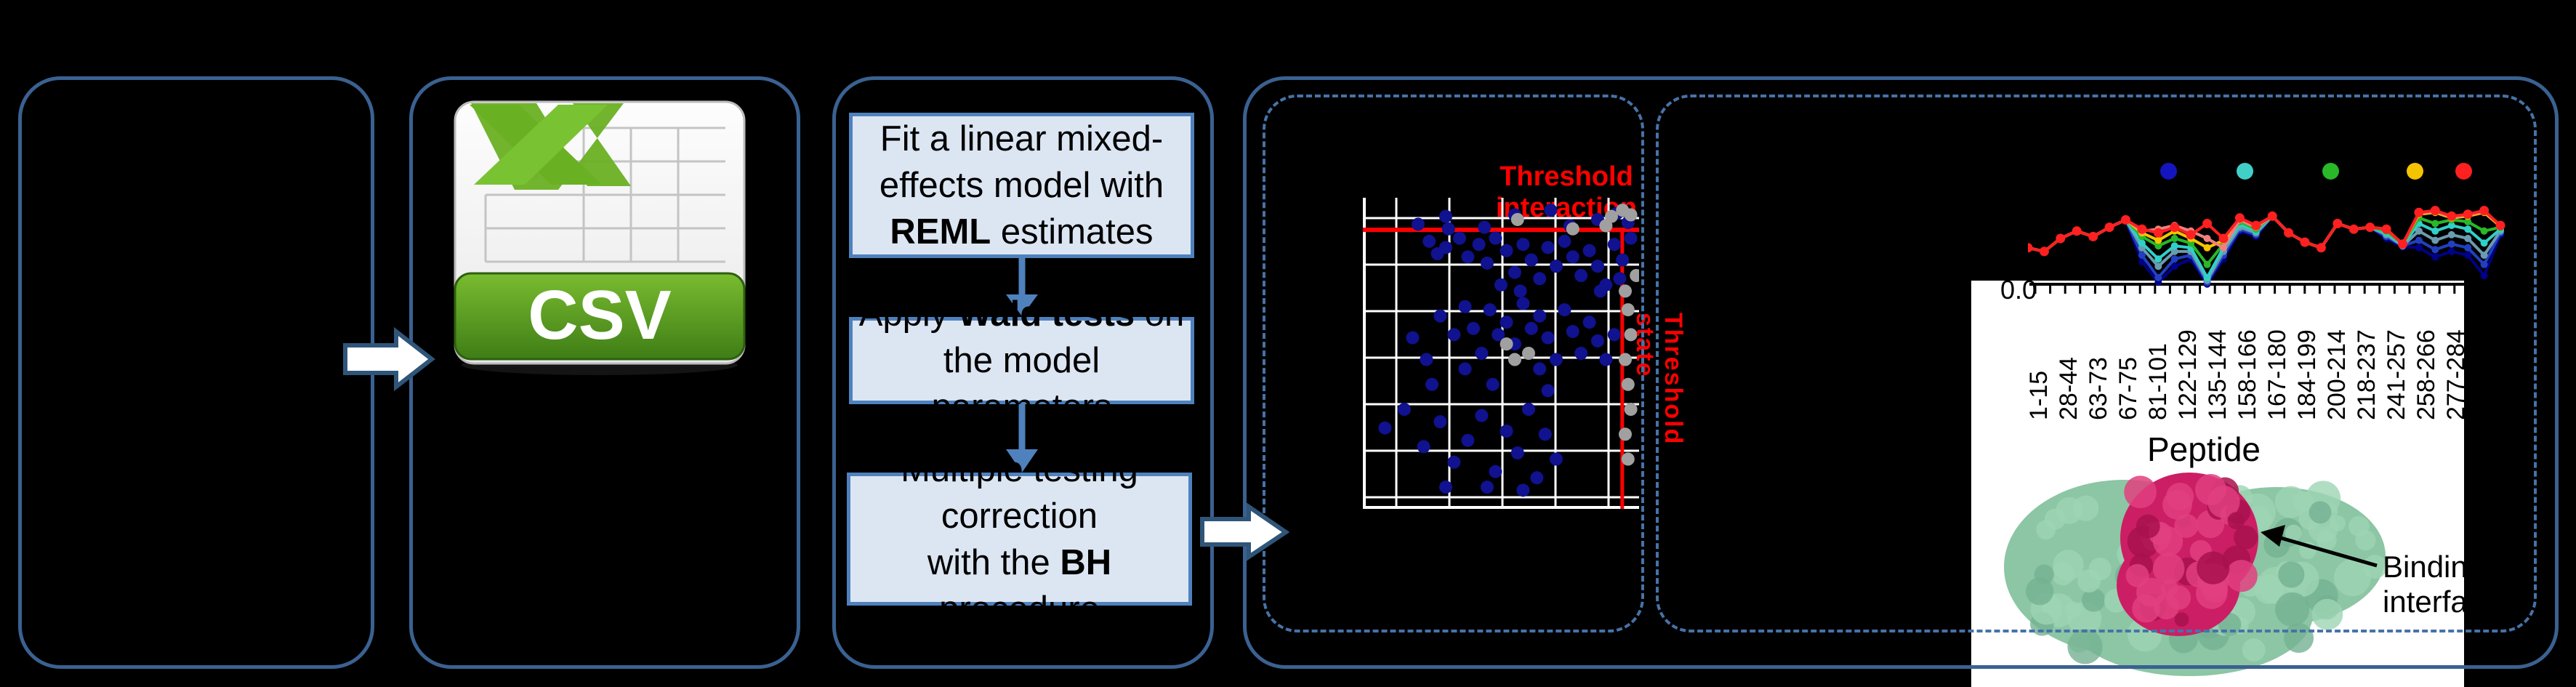 This screenshot has height=687, width=2576. I want to click on peptide-axis-label: Peptide, so click(2203, 449).